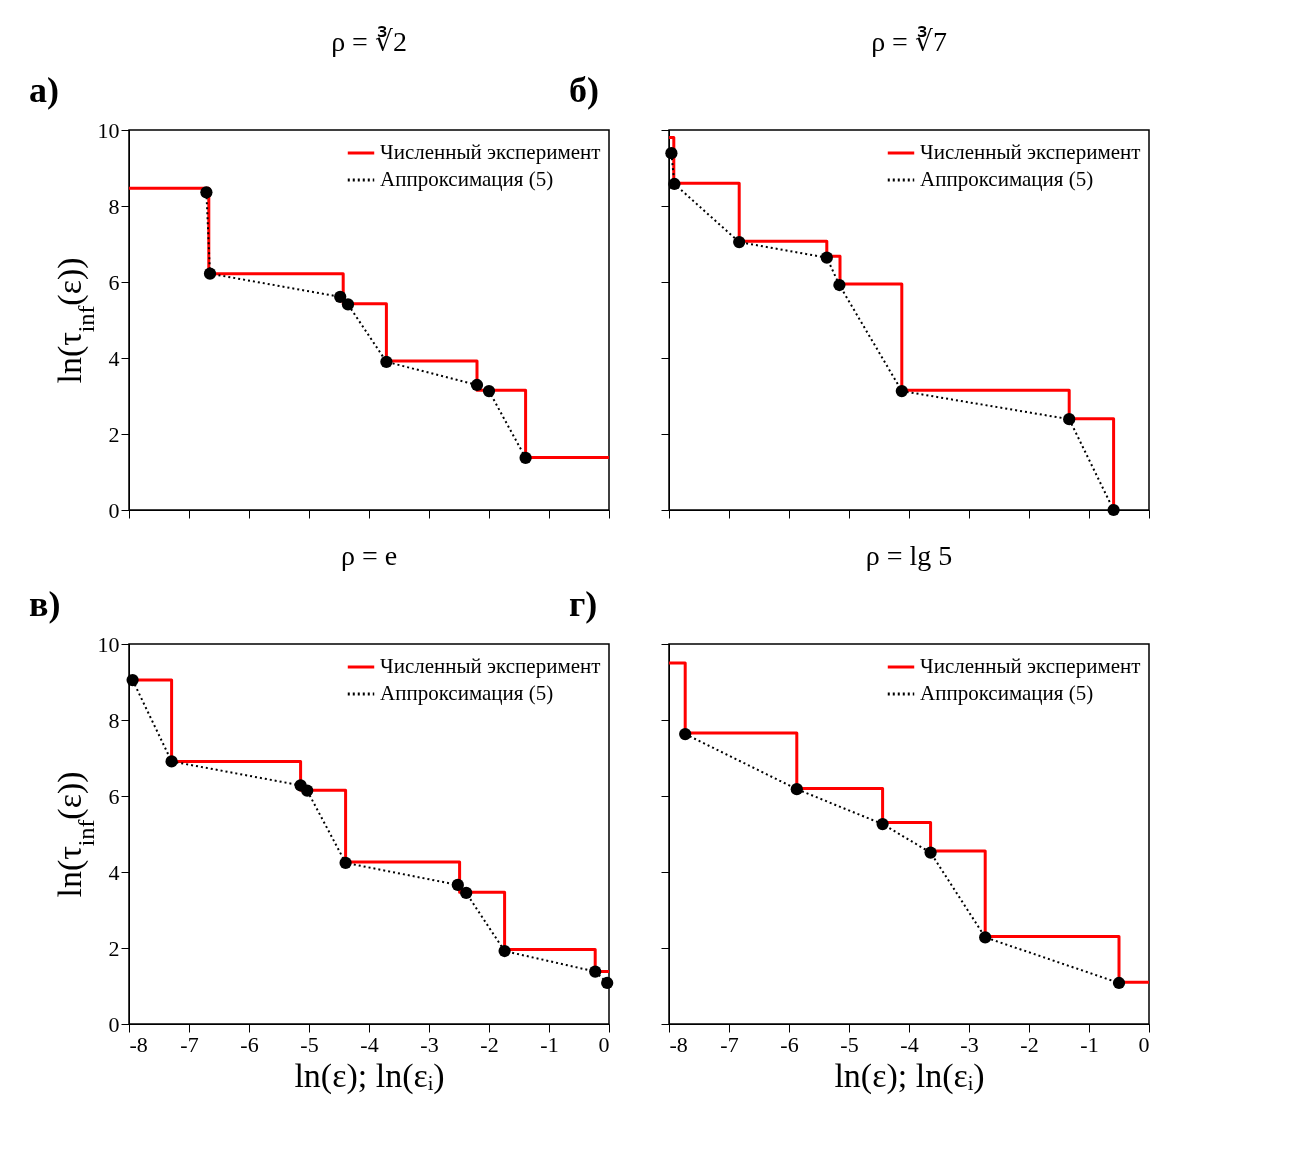 Image resolution: width=1299 pixels, height=1160 pixels. I want to click on text: а), so click(44, 90).